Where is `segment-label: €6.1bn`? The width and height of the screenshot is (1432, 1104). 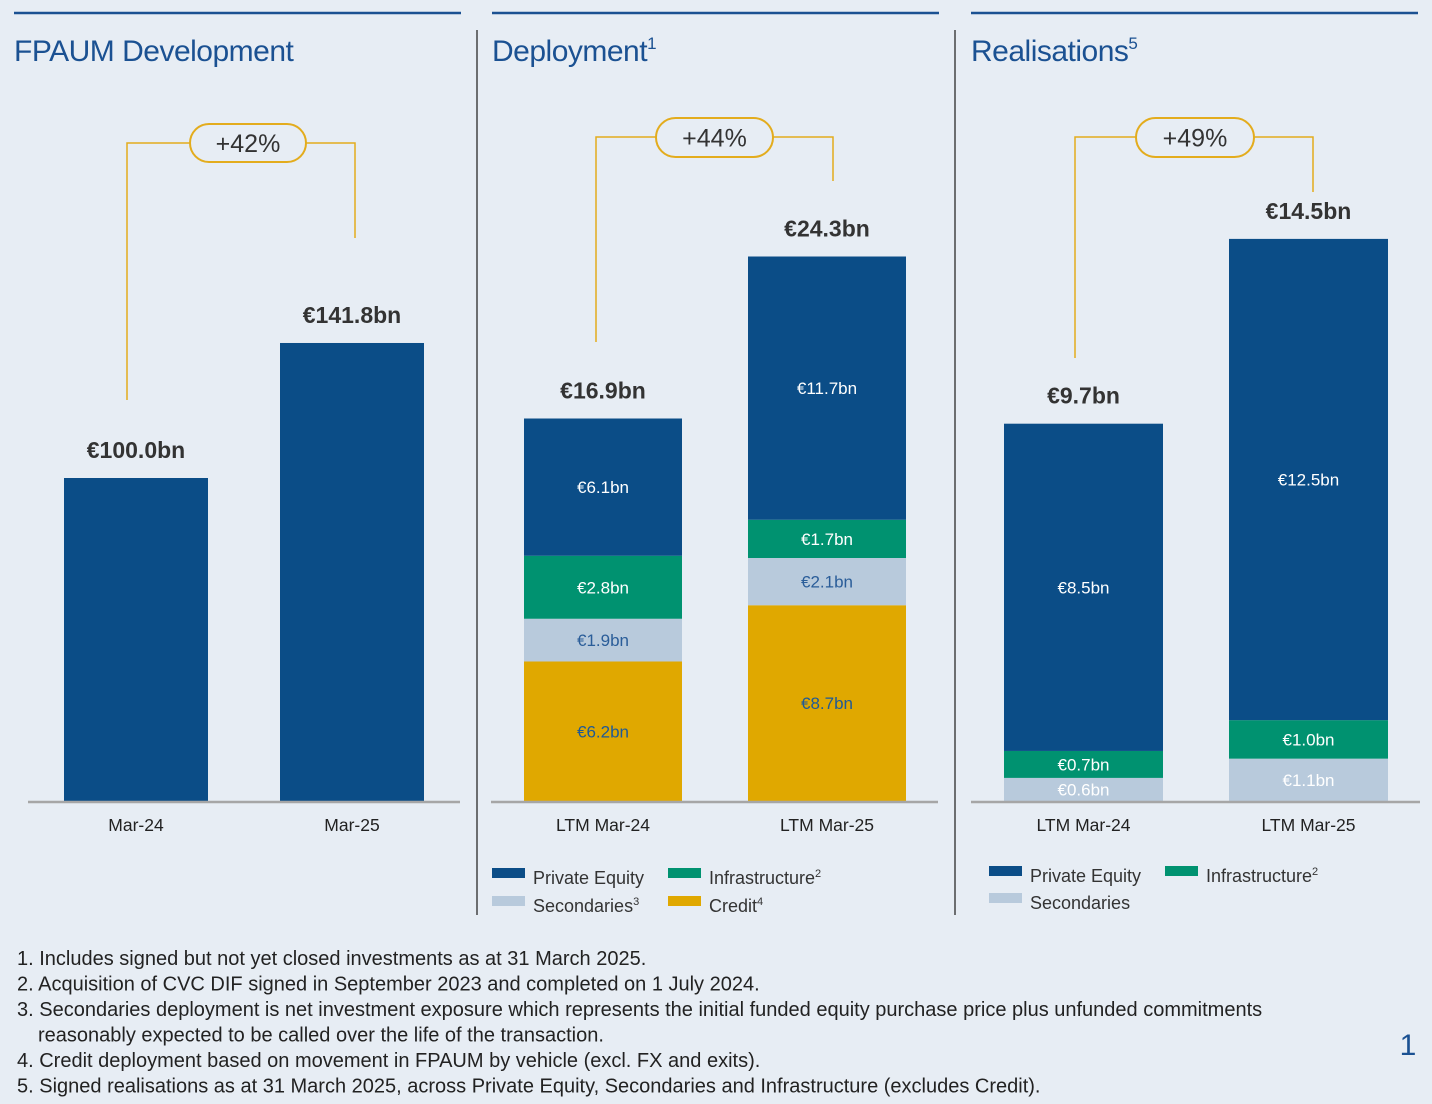
segment-label: €6.1bn is located at coordinates (603, 487).